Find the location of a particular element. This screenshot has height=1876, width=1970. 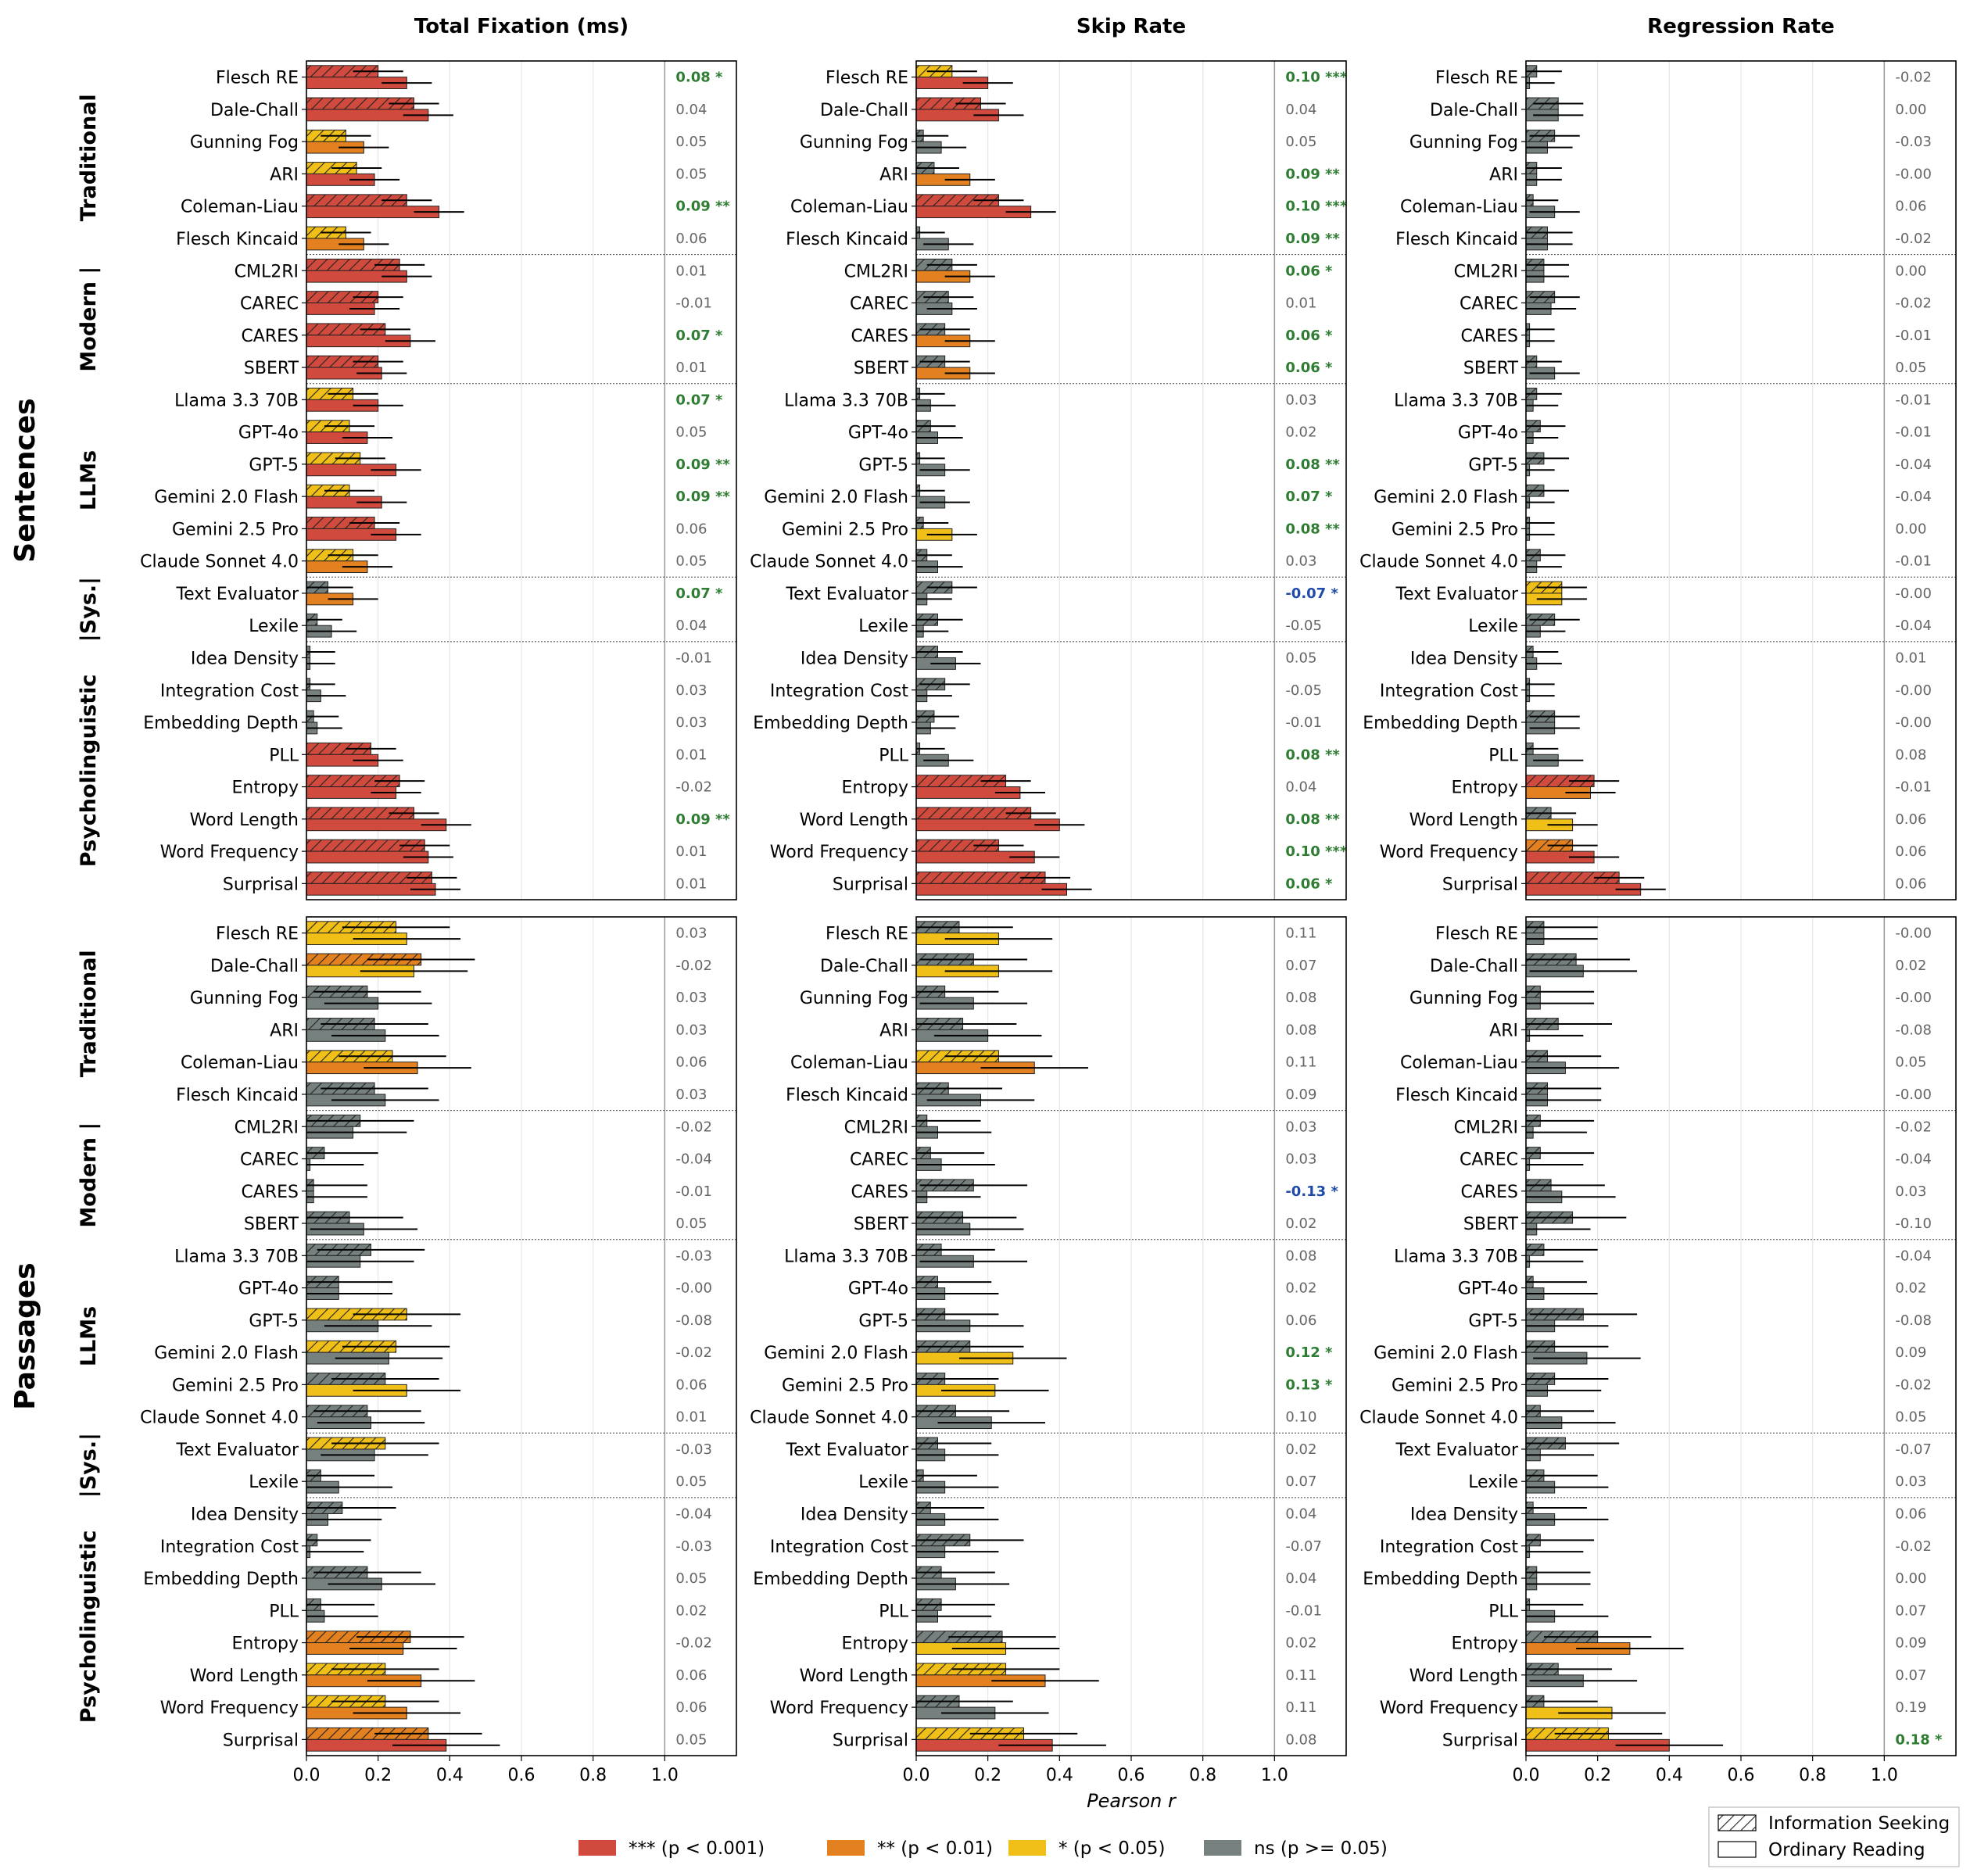

difference-label: 0.18 * is located at coordinates (1919, 1739).